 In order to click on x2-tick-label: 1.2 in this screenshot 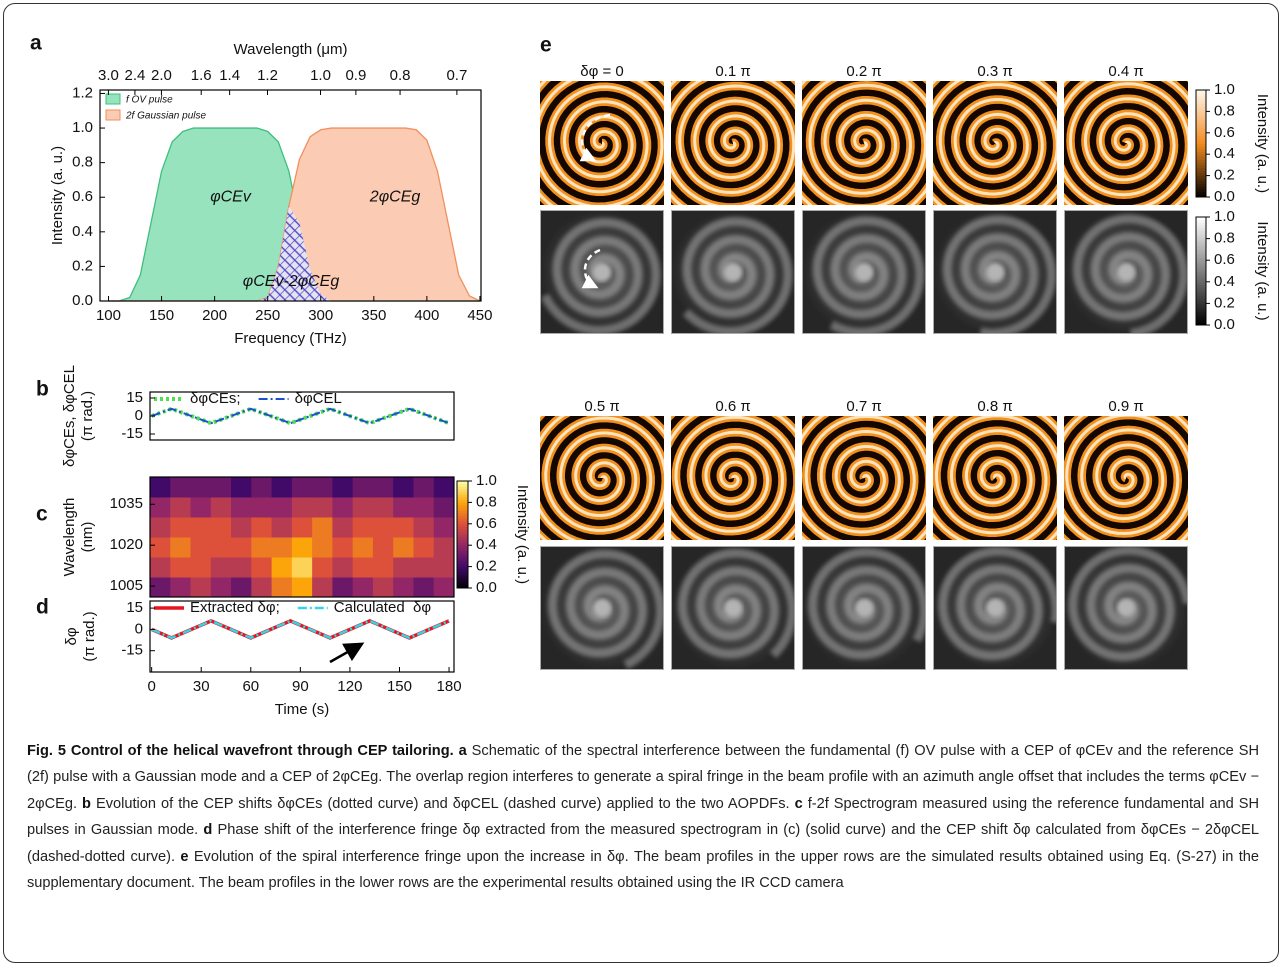, I will do `click(267, 75)`.